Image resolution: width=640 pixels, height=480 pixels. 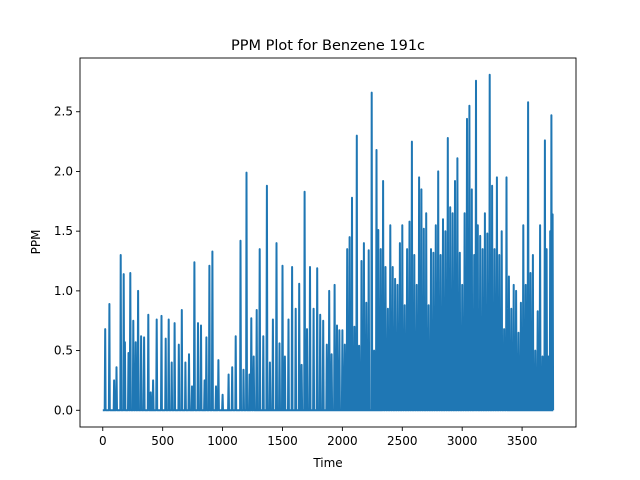 What do you see at coordinates (328, 46) in the screenshot?
I see `chart-title: PPM Plot for Benzene 191c` at bounding box center [328, 46].